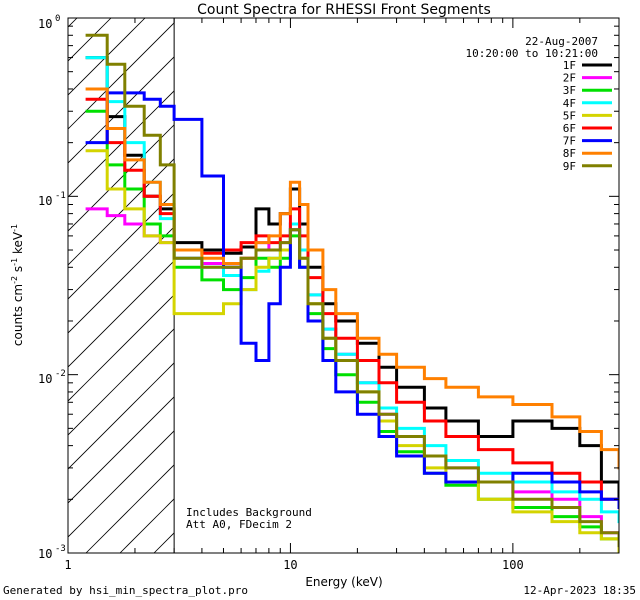 The width and height of the screenshot is (640, 600). Describe the element at coordinates (513, 565) in the screenshot. I see `x-tick-label: 100` at that location.